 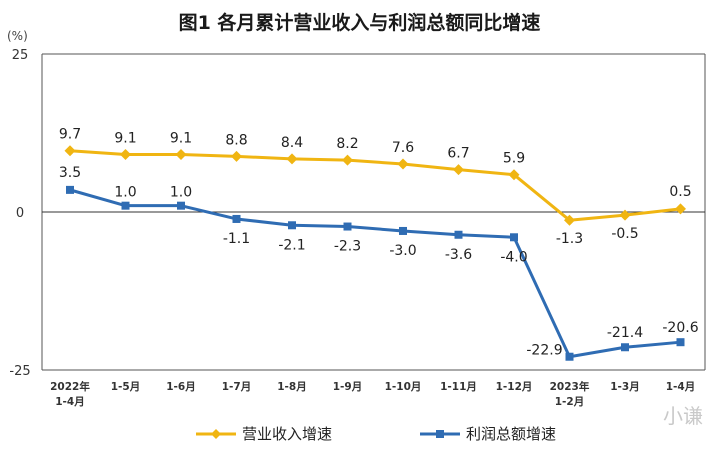 I want to click on data-label: -3.6, so click(x=458, y=255).